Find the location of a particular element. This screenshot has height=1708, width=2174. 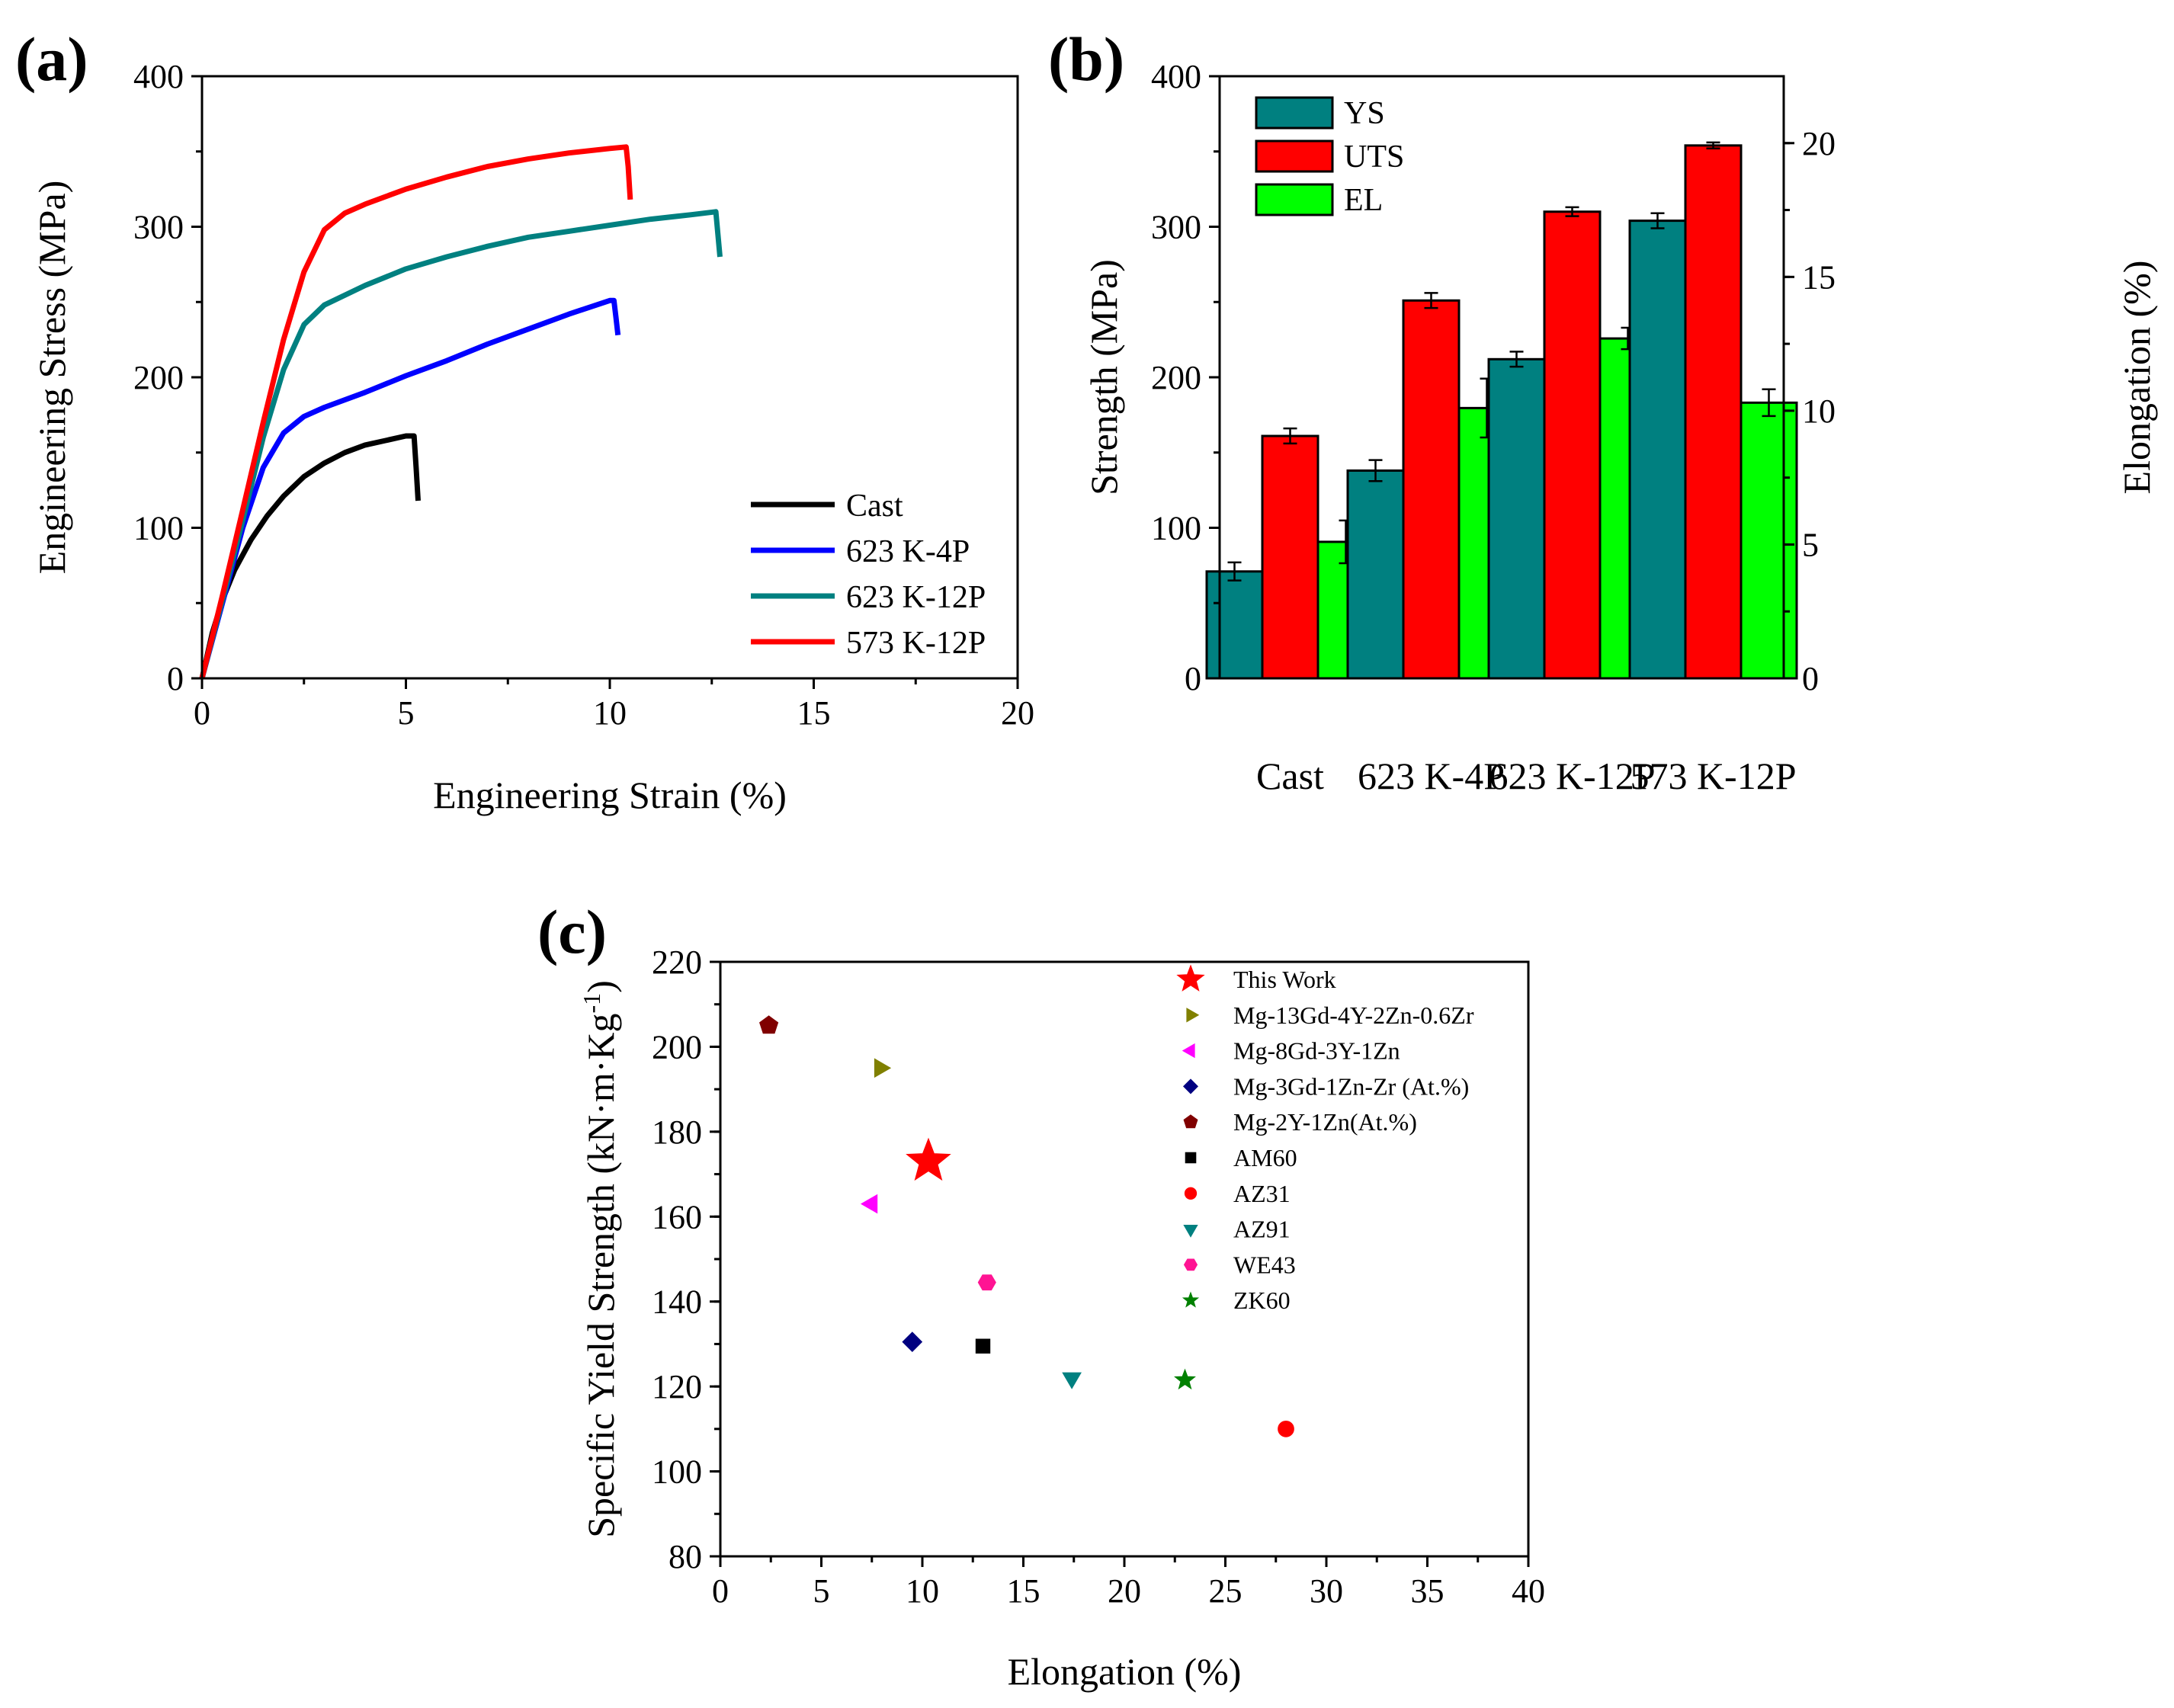

legend-swatch-ys is located at coordinates (1294, 113).